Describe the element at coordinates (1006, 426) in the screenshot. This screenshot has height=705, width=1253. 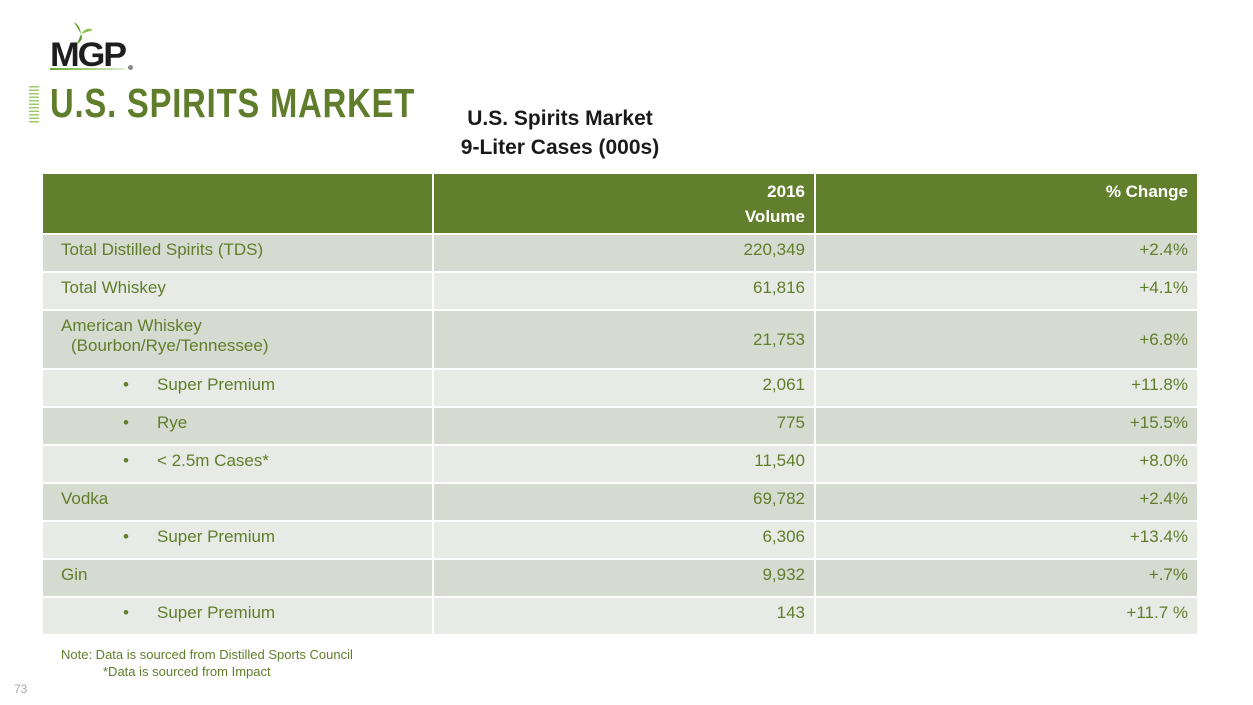
I see `row-change: +15.5%` at that location.